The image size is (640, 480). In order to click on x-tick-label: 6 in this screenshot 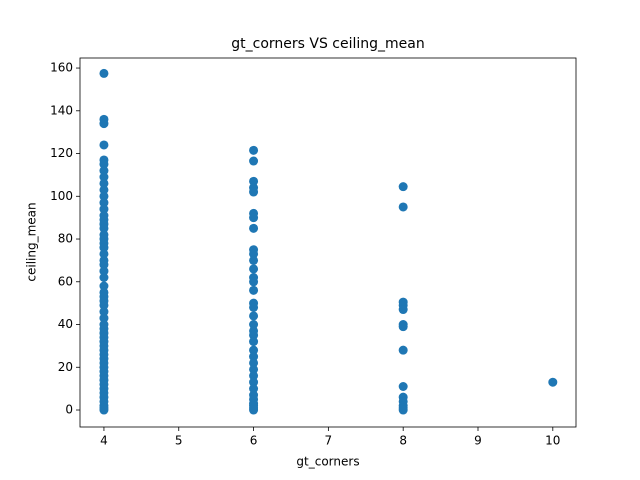, I will do `click(254, 441)`.